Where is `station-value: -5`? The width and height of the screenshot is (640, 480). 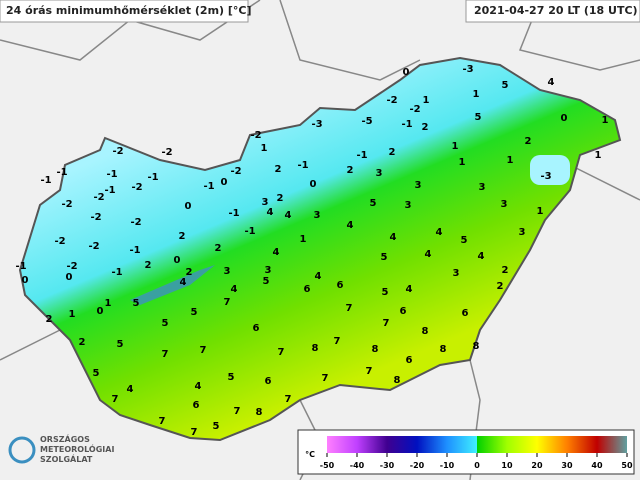
station-value: -5 is located at coordinates (366, 121).